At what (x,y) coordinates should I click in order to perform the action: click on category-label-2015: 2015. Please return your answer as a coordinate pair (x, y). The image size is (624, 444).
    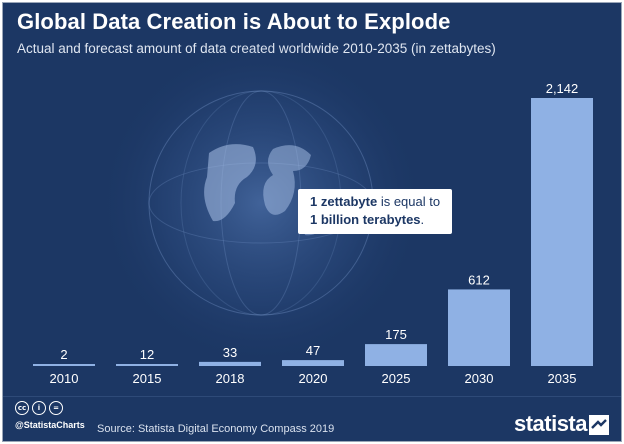
    Looking at the image, I should click on (147, 378).